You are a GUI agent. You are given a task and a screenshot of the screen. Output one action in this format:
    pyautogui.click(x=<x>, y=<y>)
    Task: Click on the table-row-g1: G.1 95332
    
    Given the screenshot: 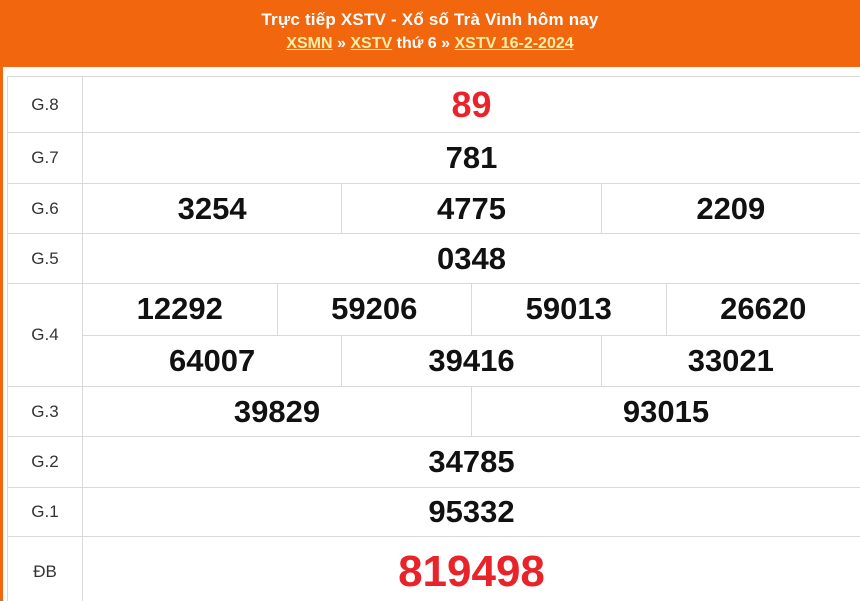 What is the action you would take?
    pyautogui.click(x=434, y=512)
    